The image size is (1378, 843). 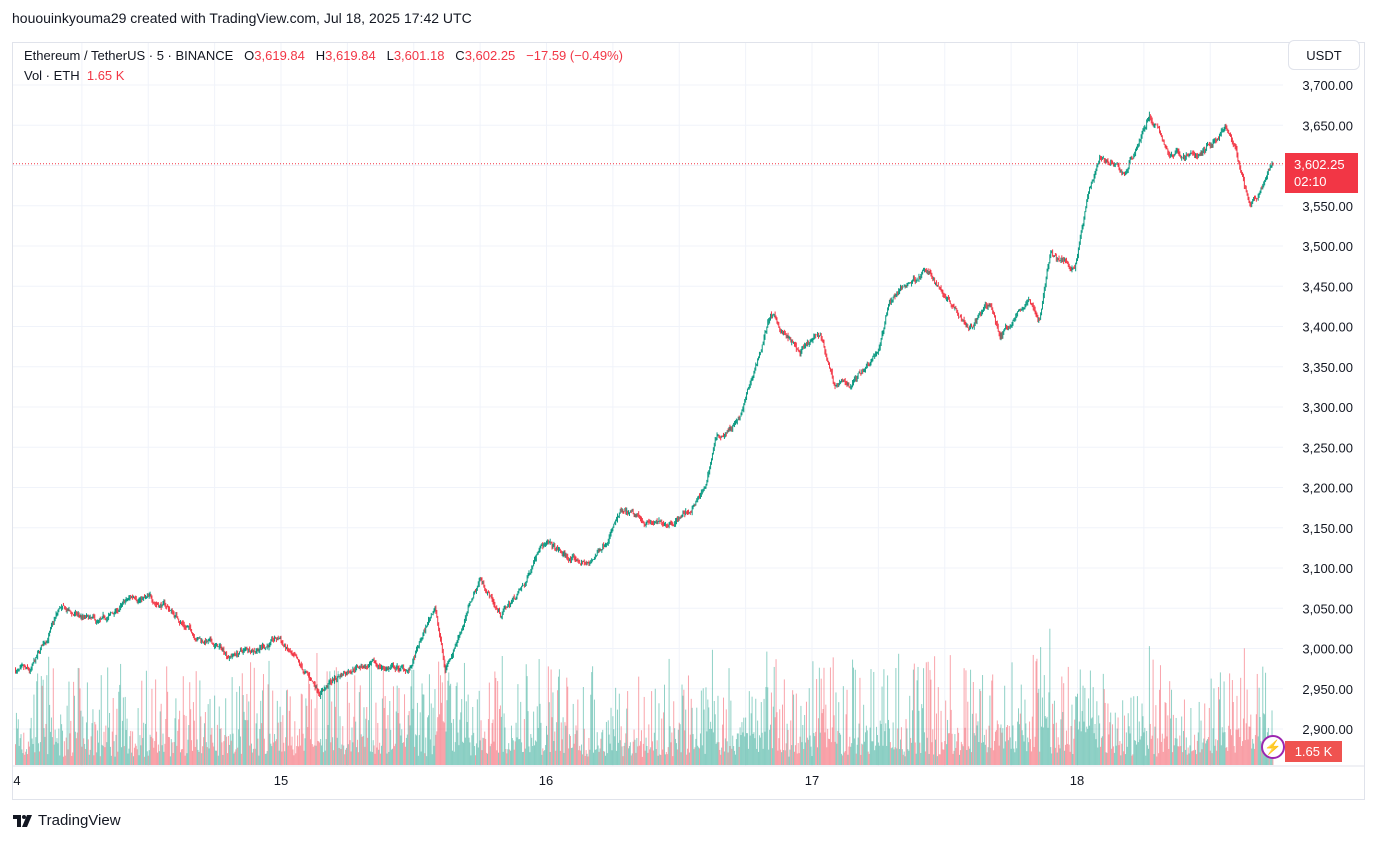 What do you see at coordinates (52, 75) in the screenshot?
I see `volume-label: Vol · ETH` at bounding box center [52, 75].